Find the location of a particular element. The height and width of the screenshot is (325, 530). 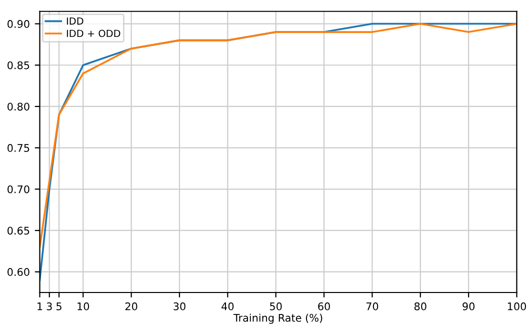

x-tick-label: 100 is located at coordinates (517, 306).